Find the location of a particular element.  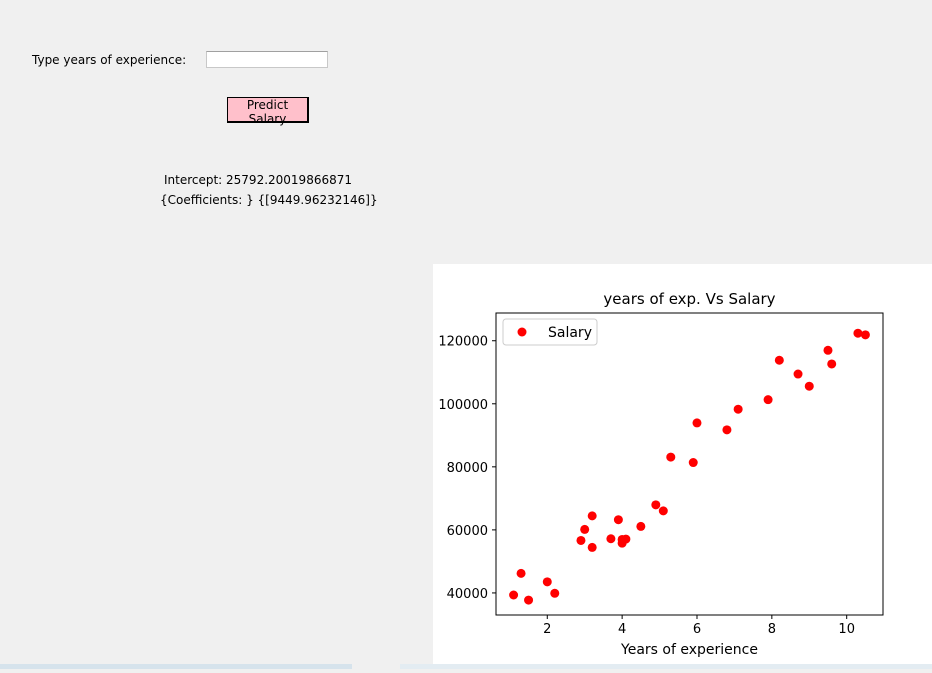

legend-label: Salary is located at coordinates (570, 333).